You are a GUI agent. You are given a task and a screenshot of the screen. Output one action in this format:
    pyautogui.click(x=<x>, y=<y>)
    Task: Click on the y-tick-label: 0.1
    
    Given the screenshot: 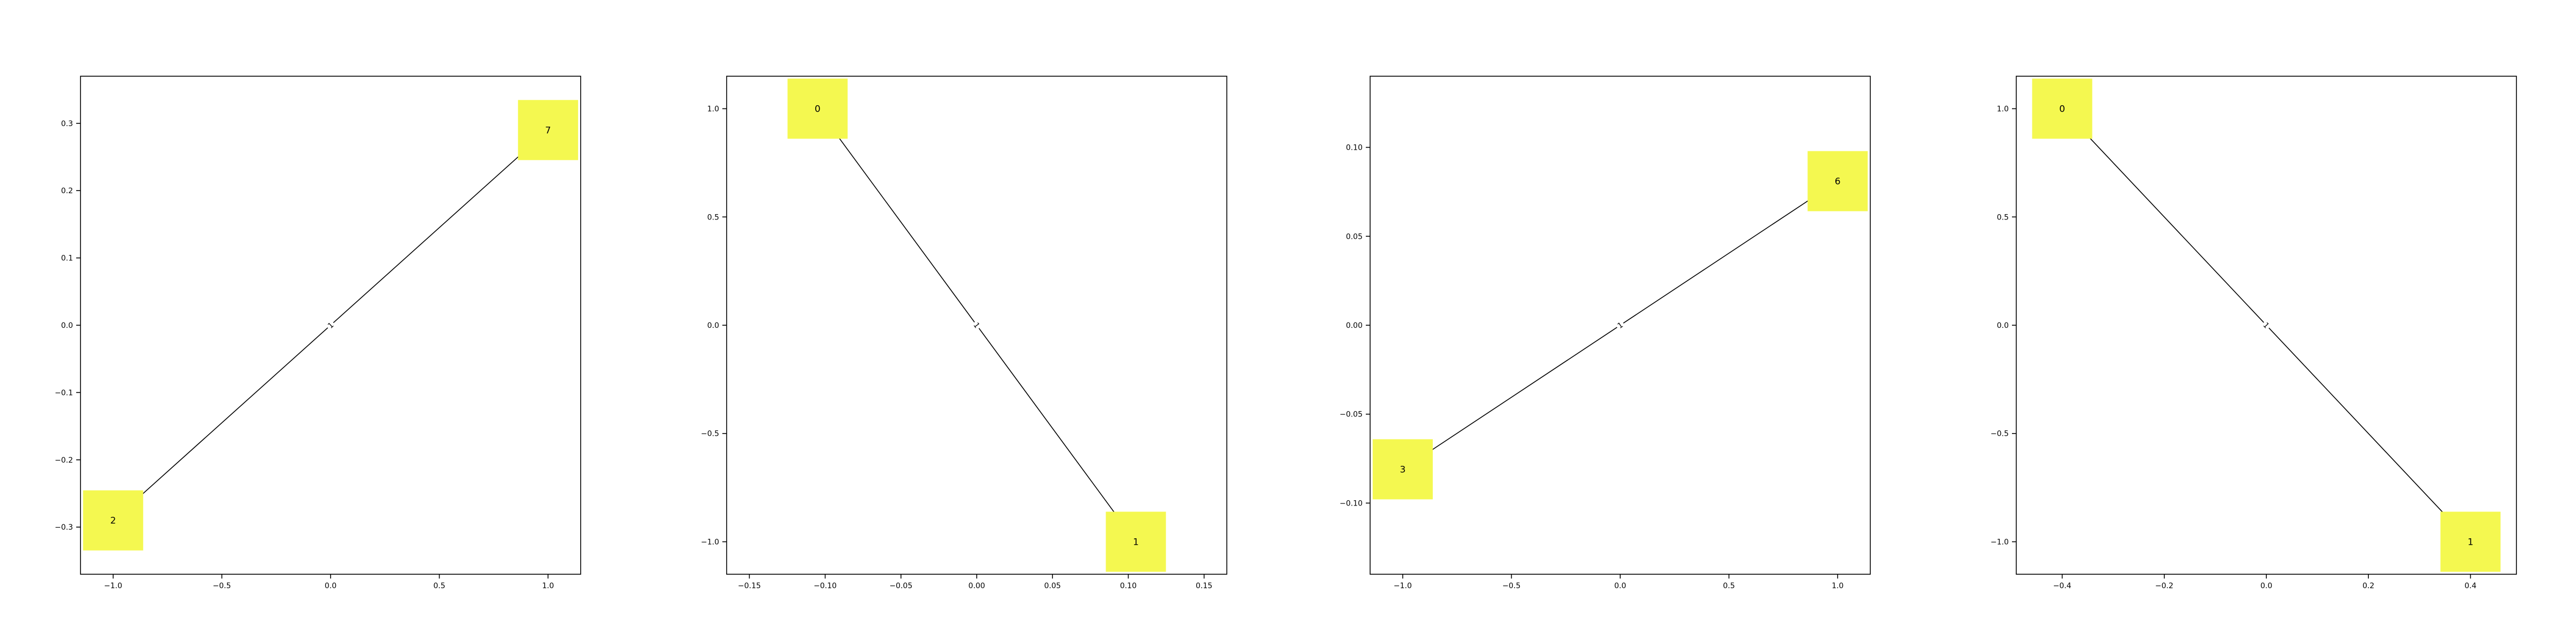 What is the action you would take?
    pyautogui.click(x=67, y=258)
    